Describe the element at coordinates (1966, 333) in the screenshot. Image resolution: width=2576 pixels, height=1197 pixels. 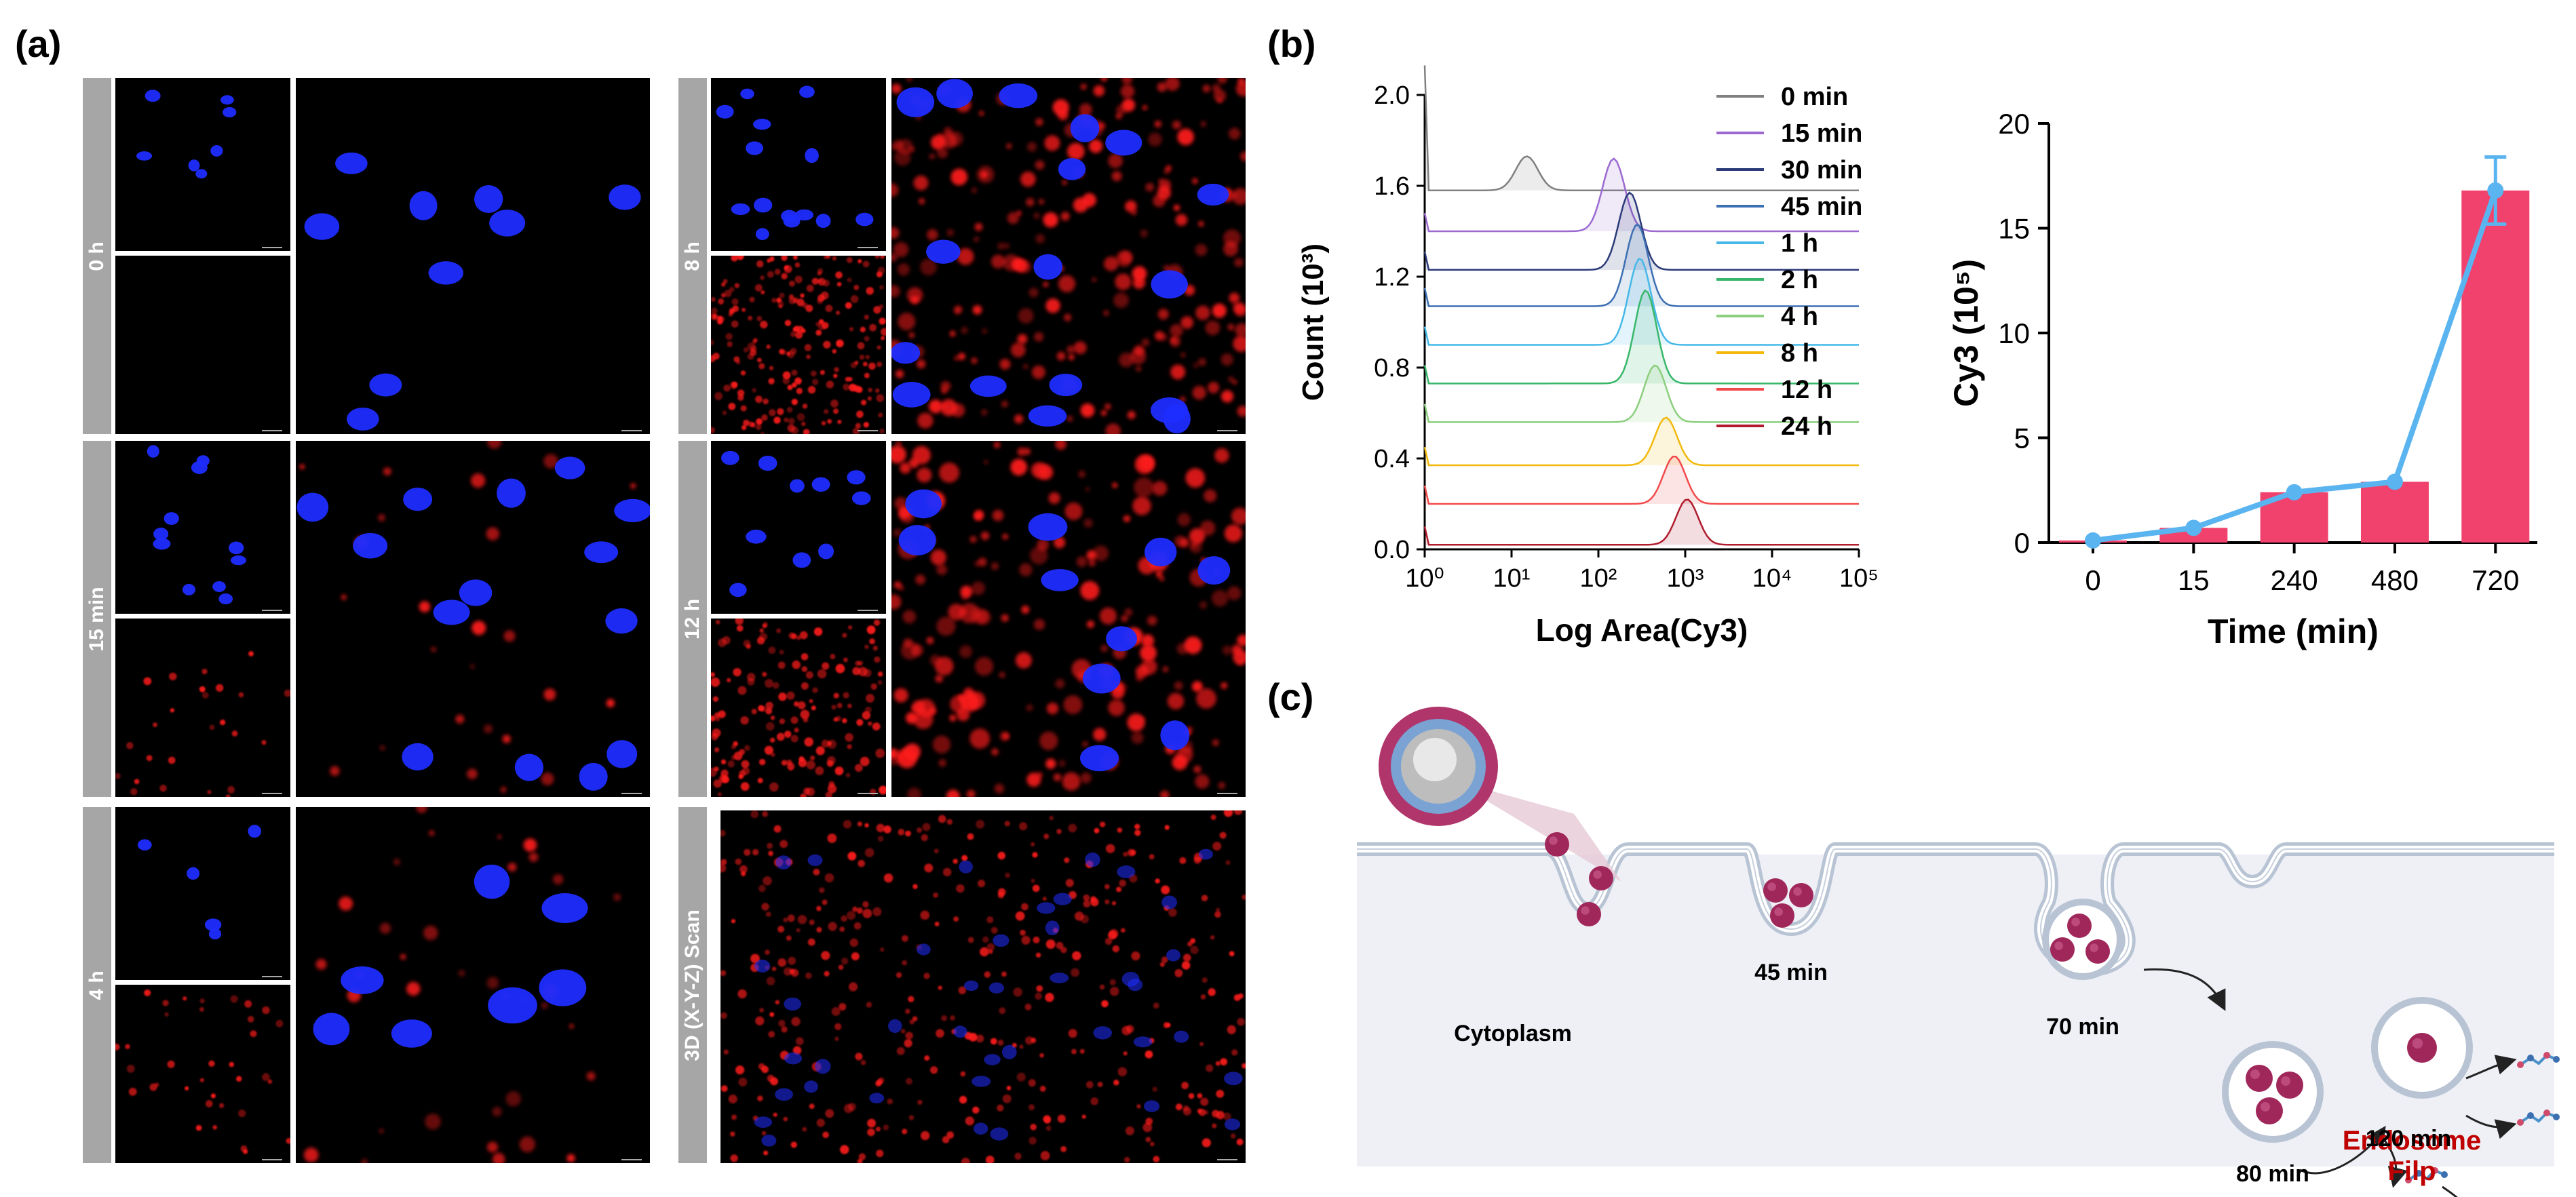
I see `y-axis-title: Cy3 (10⁵)` at that location.